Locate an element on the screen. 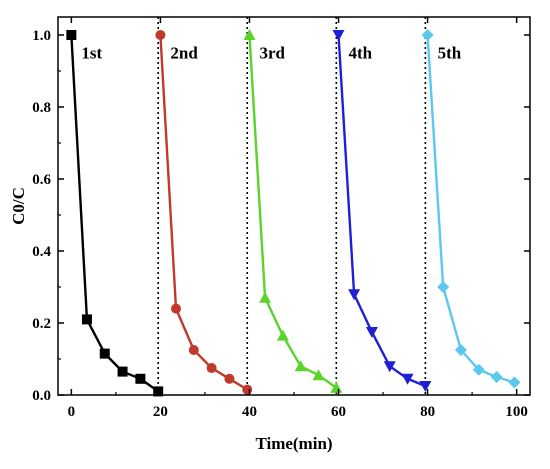 The image size is (550, 469). y-tick-label: 1.0 is located at coordinates (41, 36).